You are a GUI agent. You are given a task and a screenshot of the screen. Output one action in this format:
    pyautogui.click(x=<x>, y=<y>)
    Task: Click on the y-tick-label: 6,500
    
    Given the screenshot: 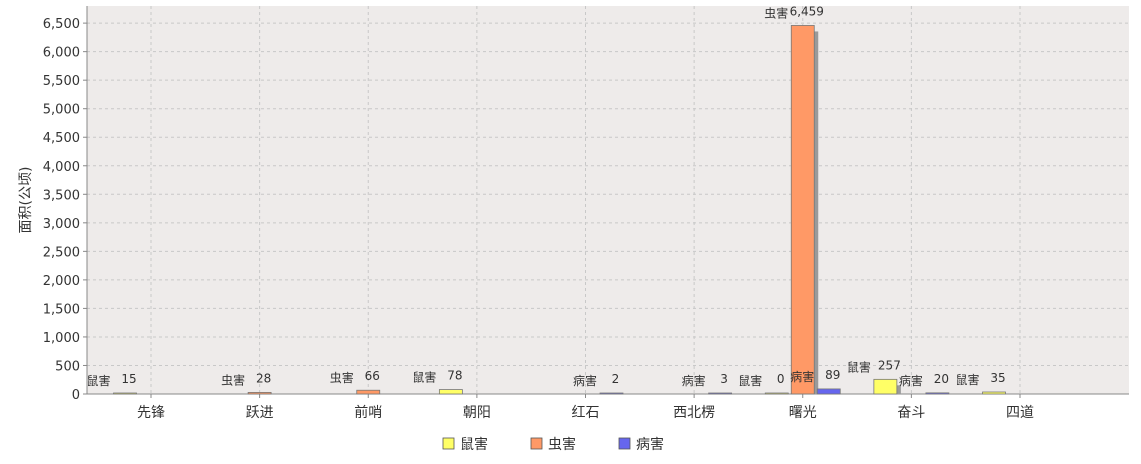 What is the action you would take?
    pyautogui.click(x=61, y=24)
    